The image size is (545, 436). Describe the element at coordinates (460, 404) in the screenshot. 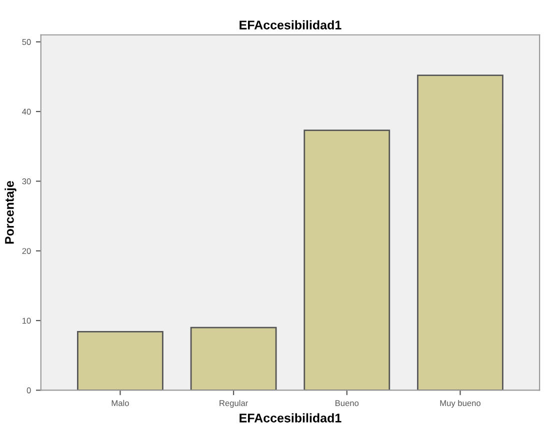

I see `x-tick-label: Muy bueno` at that location.